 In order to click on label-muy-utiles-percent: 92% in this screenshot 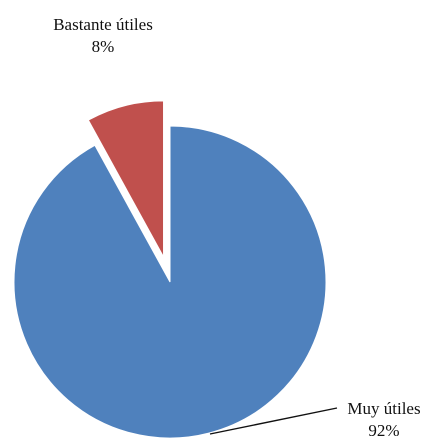, I will do `click(383, 430)`.